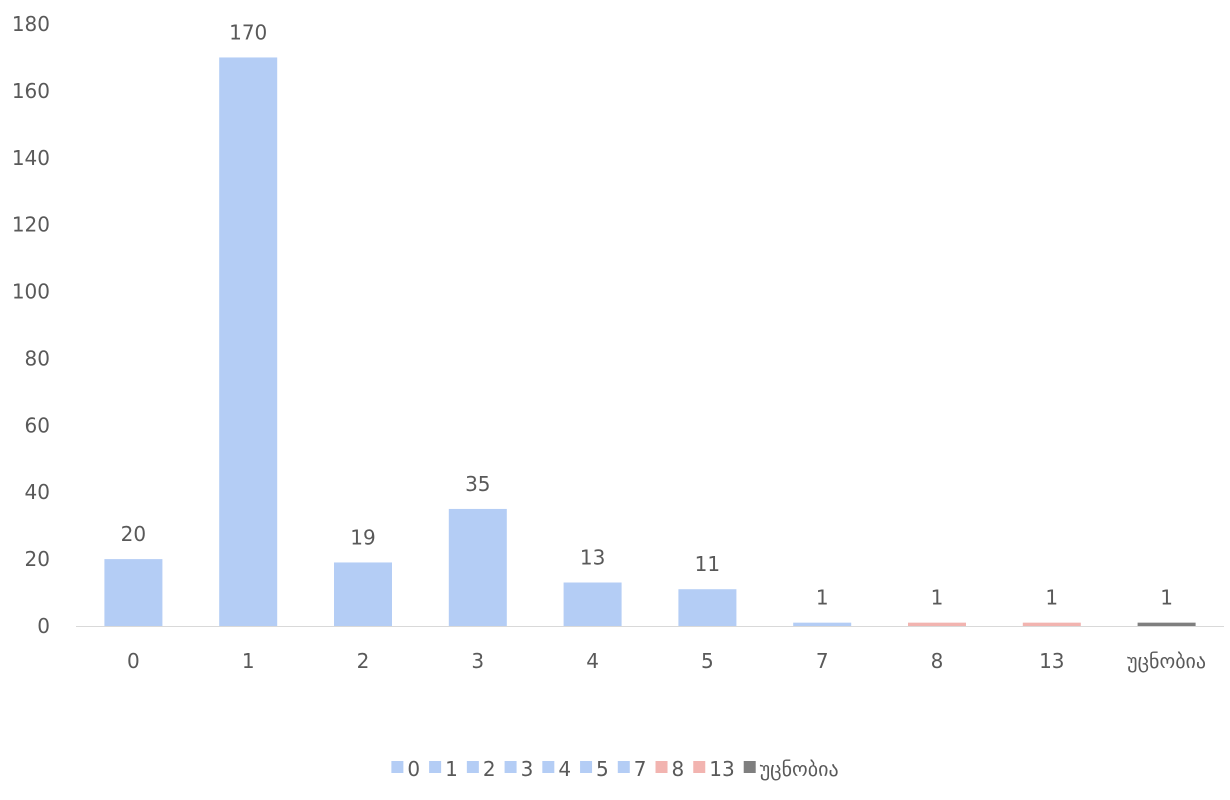 The height and width of the screenshot is (800, 1230). What do you see at coordinates (1166, 661) in the screenshot?
I see `x-tick-label: უცნობია` at bounding box center [1166, 661].